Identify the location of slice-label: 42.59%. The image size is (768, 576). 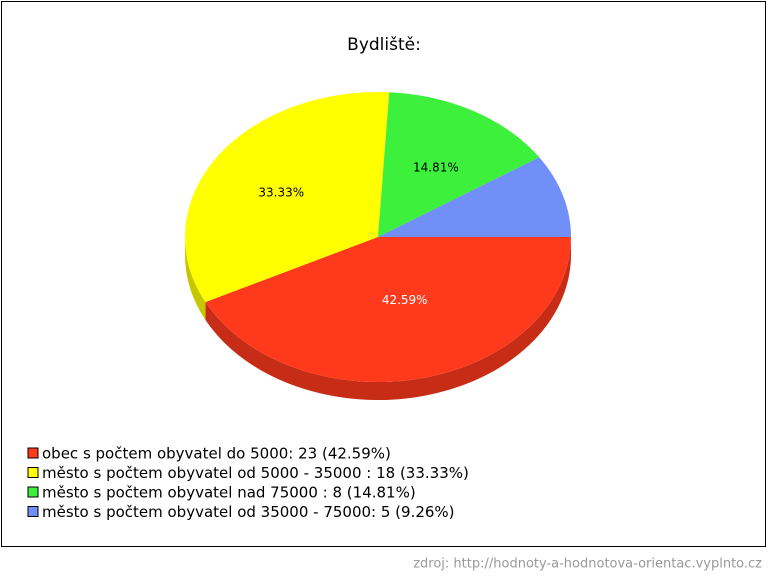
(405, 300).